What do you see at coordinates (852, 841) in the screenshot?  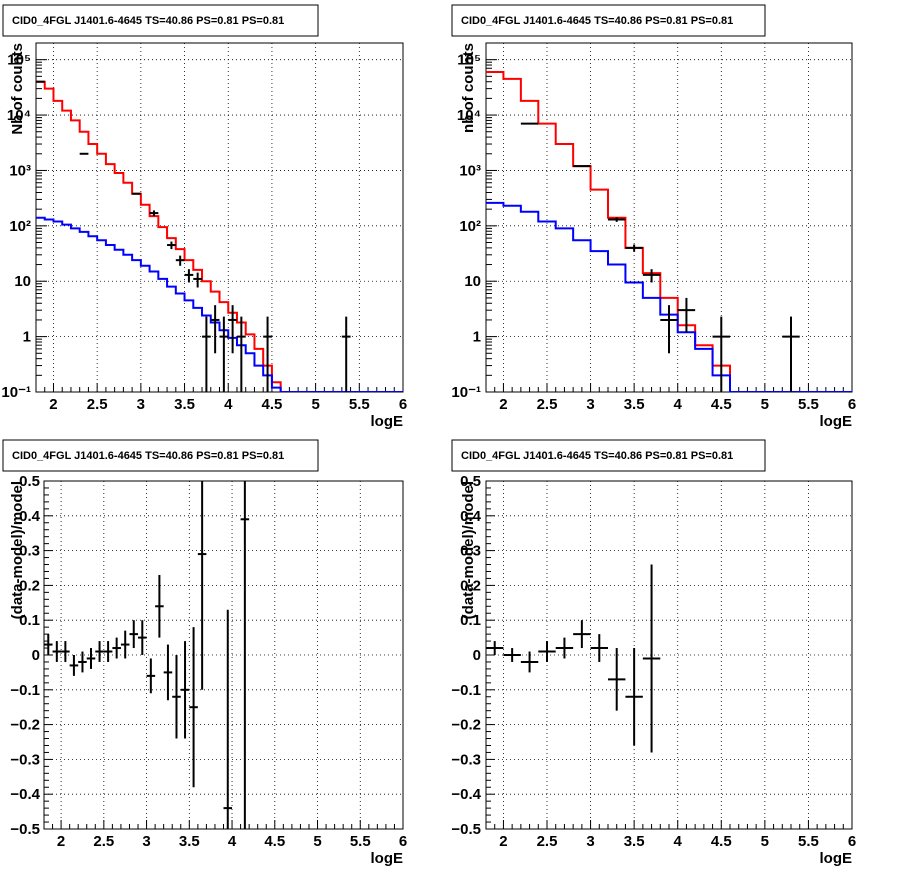 I see `x-tick-label: 6` at bounding box center [852, 841].